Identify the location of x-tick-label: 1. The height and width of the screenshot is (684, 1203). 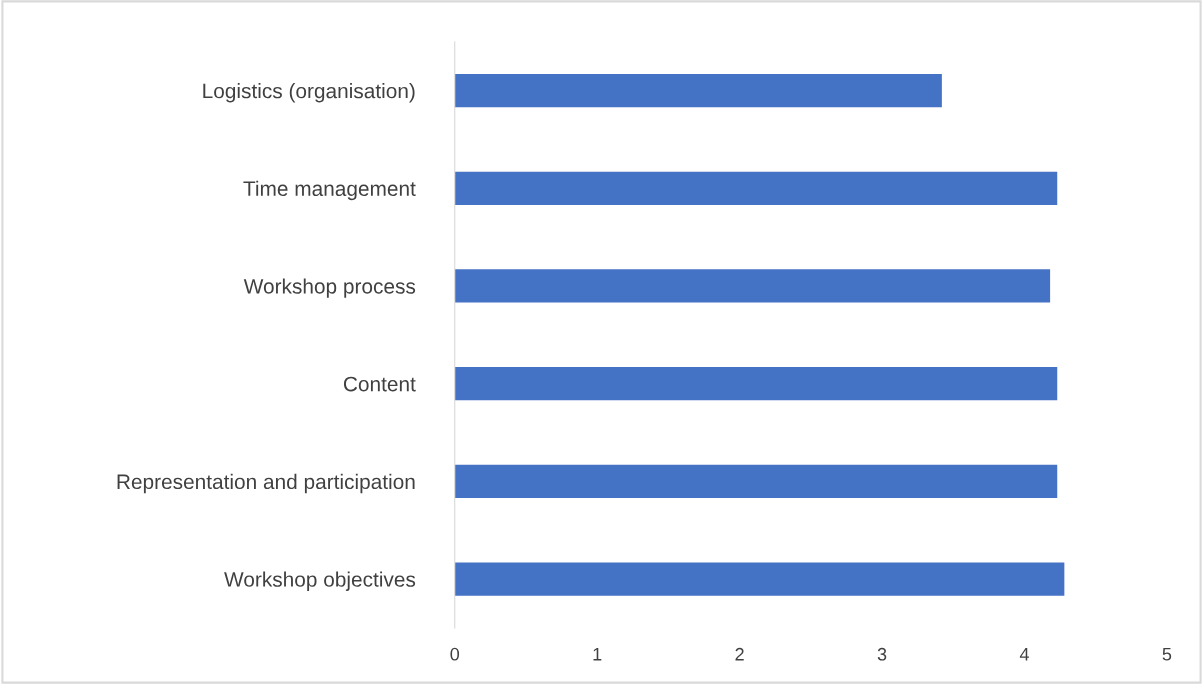
(597, 654).